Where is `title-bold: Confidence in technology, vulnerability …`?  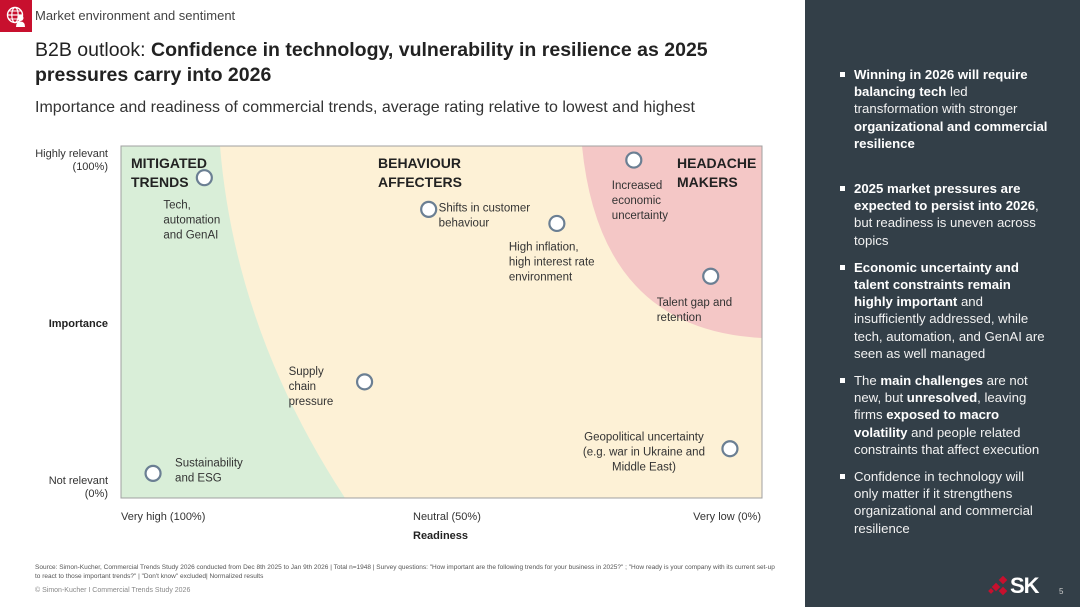 title-bold: Confidence in technology, vulnerability … is located at coordinates (371, 62).